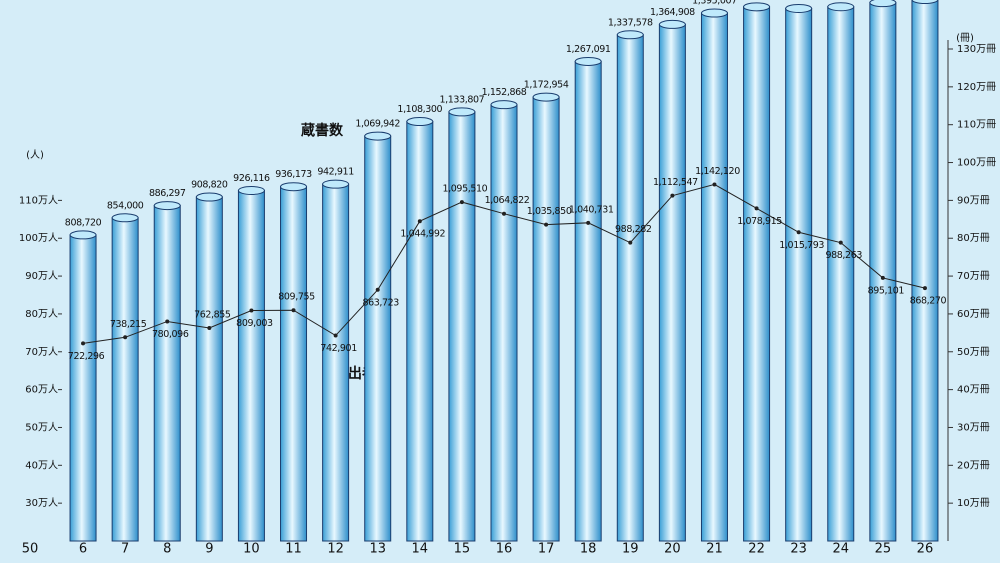 This screenshot has width=1000, height=563. Describe the element at coordinates (293, 174) in the screenshot. I see `bar-value-label: 936,173` at that location.